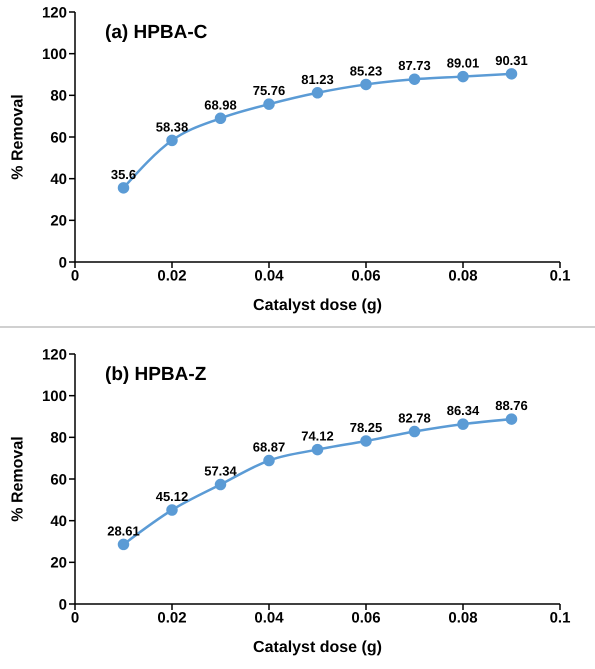 The width and height of the screenshot is (595, 669). Describe the element at coordinates (366, 427) in the screenshot. I see `data-label: 78.25` at that location.